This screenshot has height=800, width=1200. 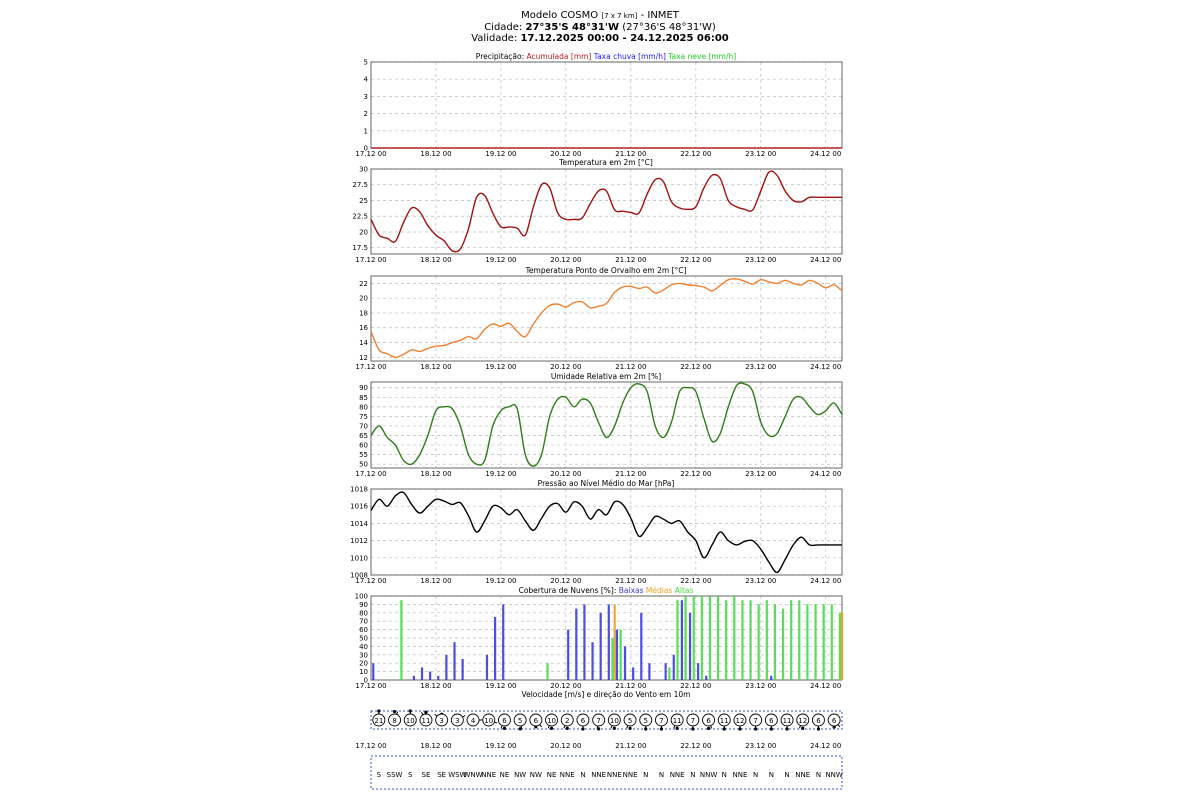 What do you see at coordinates (366, 80) in the screenshot?
I see `y-tick-label: 4` at bounding box center [366, 80].